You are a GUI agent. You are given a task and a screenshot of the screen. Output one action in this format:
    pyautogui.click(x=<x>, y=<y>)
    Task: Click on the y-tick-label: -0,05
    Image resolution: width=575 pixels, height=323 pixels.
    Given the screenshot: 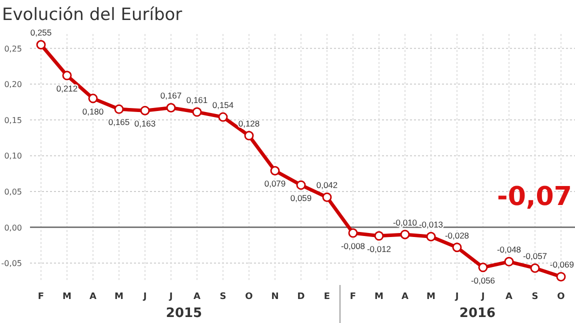 What is the action you would take?
    pyautogui.click(x=11, y=263)
    